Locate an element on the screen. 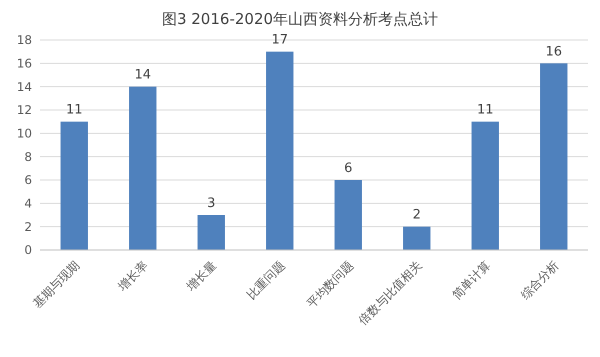  x-tick-label: 平均数问题 is located at coordinates (330, 284).